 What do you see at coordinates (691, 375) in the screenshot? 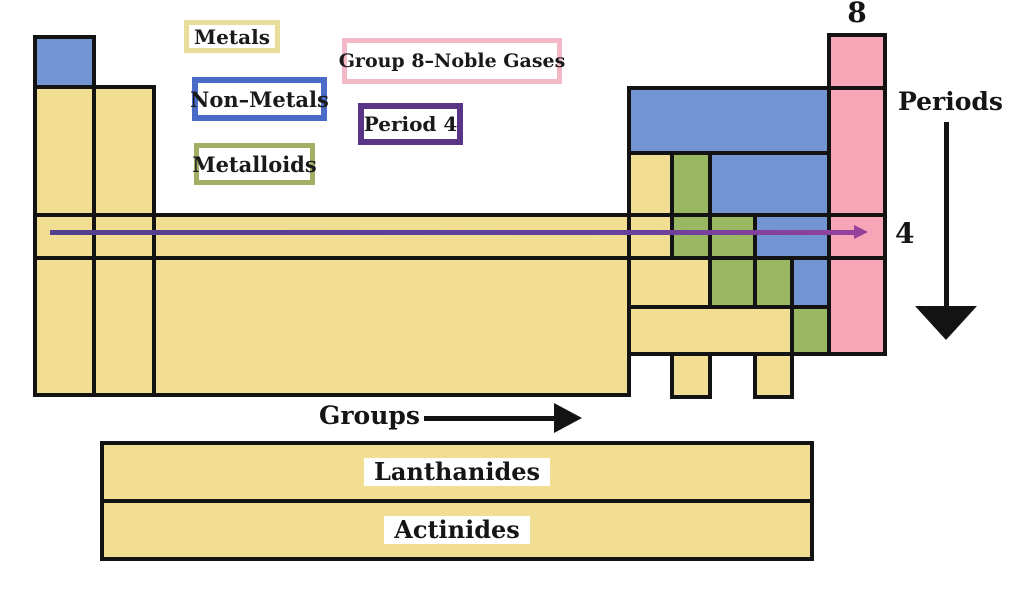
I see `metal-overhang-cell-a` at bounding box center [691, 375].